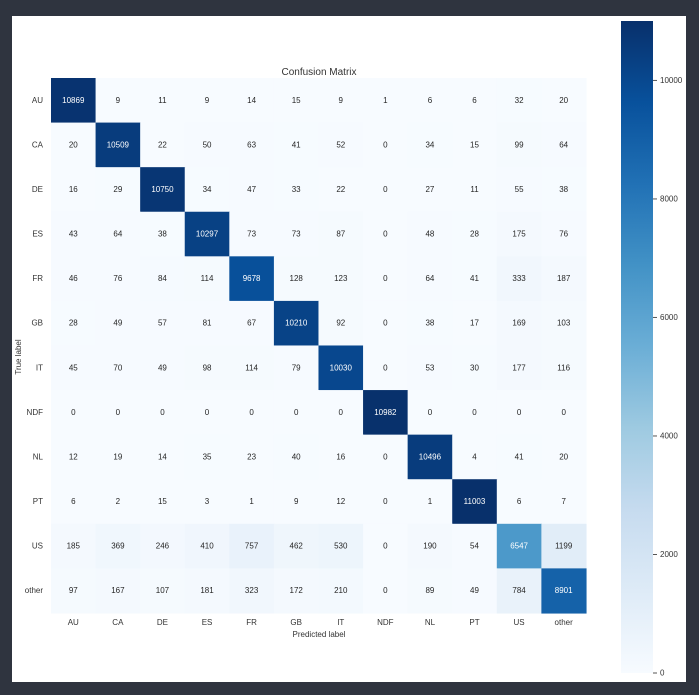  What do you see at coordinates (207, 456) in the screenshot?
I see `cell-value: 35` at bounding box center [207, 456].